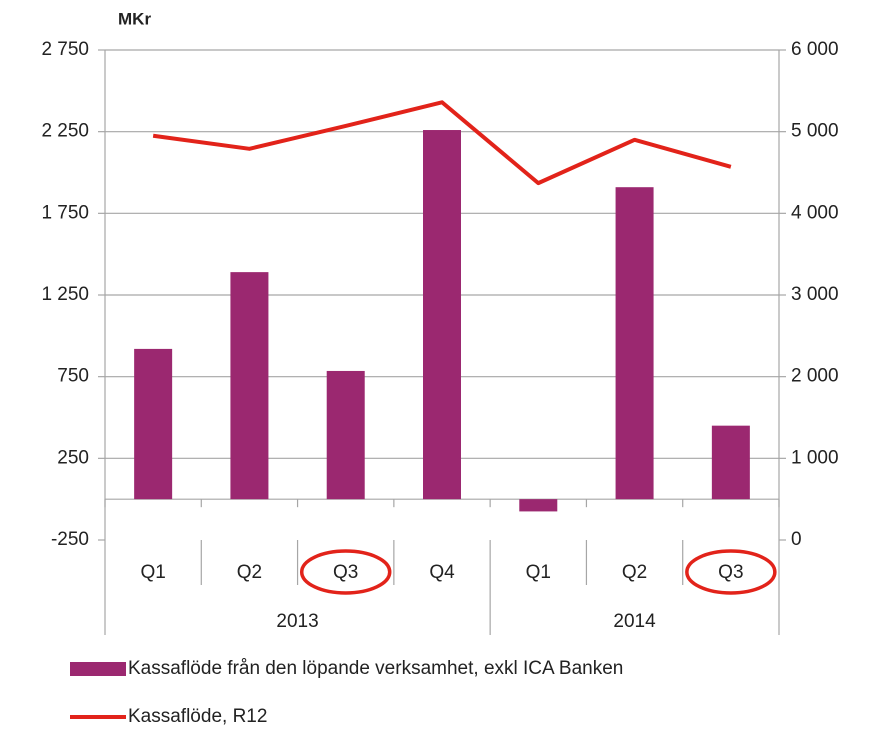  What do you see at coordinates (73, 457) in the screenshot?
I see `y-tick-label: 250` at bounding box center [73, 457].